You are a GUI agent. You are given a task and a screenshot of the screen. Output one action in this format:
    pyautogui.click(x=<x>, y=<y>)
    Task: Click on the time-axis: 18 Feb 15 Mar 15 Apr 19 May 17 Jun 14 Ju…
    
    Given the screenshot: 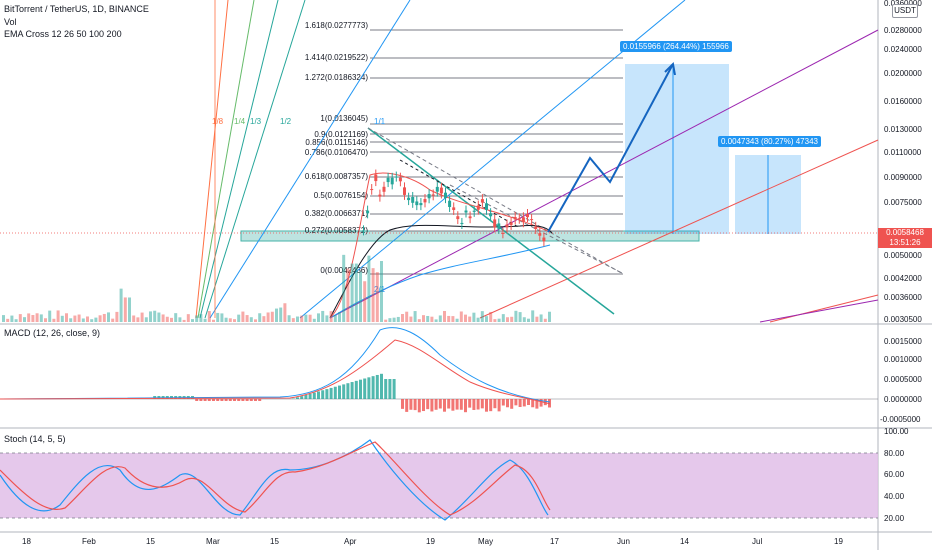 What is the action you would take?
    pyautogui.click(x=432, y=541)
    